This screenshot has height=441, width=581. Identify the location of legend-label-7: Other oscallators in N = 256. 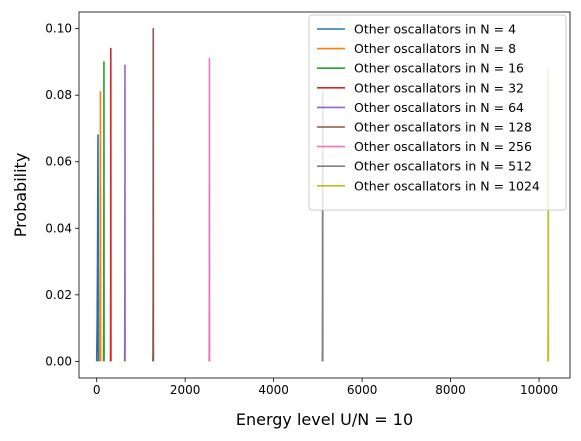
(443, 146).